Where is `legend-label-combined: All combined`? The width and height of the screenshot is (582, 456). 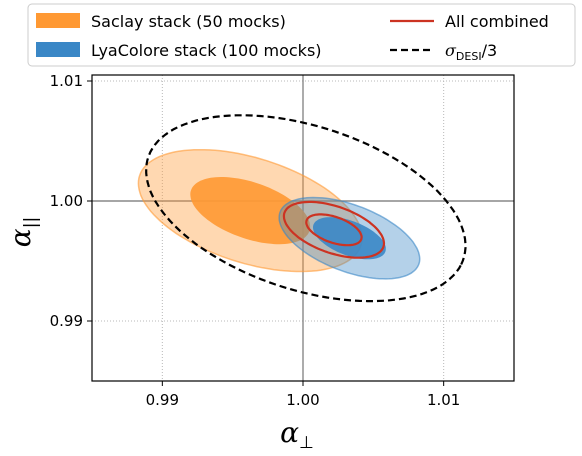
legend-label-combined: All combined is located at coordinates (497, 21).